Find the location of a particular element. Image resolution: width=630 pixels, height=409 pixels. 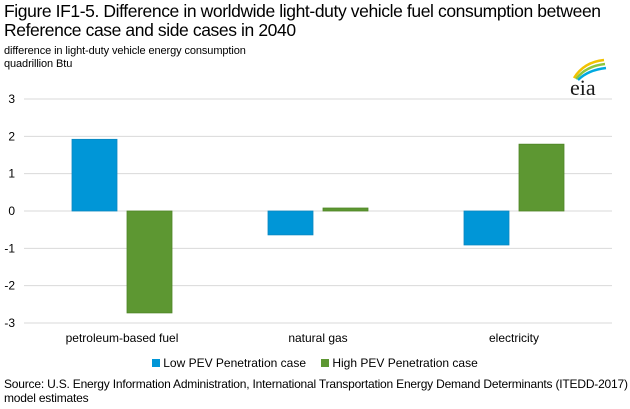

x-category-label: petroleum-based fuel is located at coordinates (122, 338).